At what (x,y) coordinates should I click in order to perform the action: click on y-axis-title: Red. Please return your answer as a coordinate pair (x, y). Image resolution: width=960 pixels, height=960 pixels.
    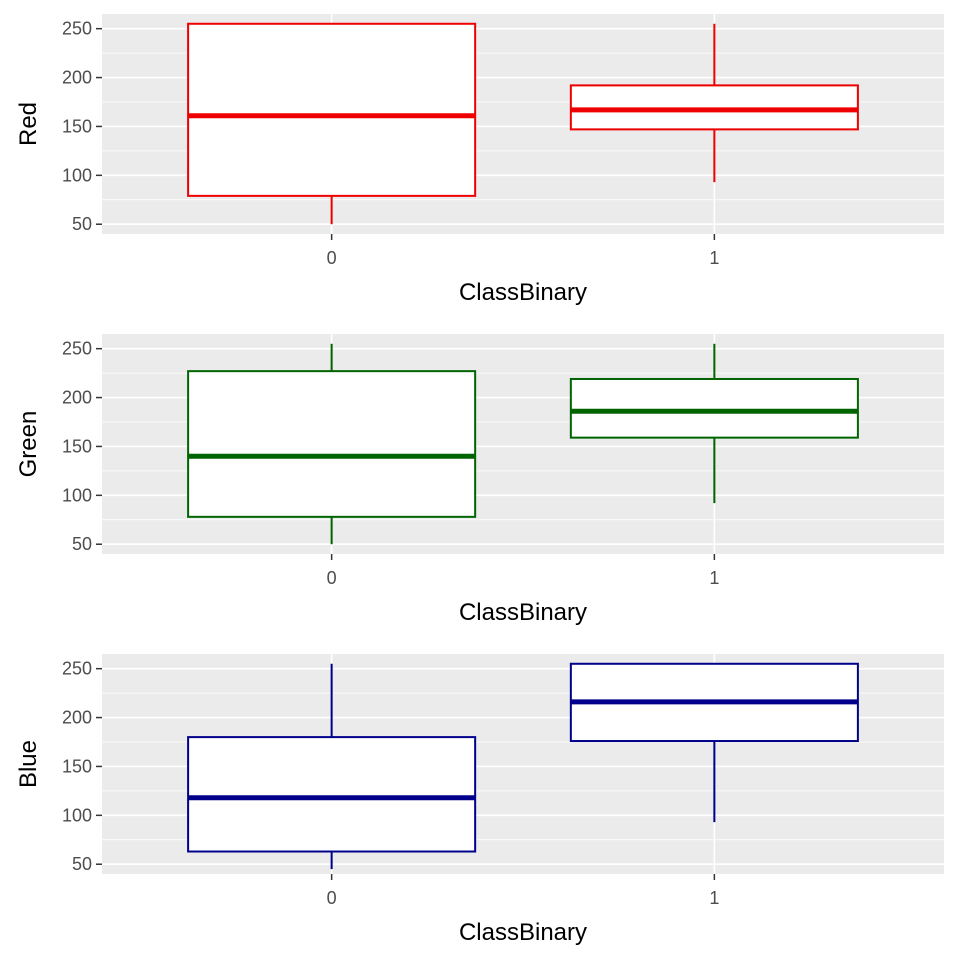
    Looking at the image, I should click on (28, 124).